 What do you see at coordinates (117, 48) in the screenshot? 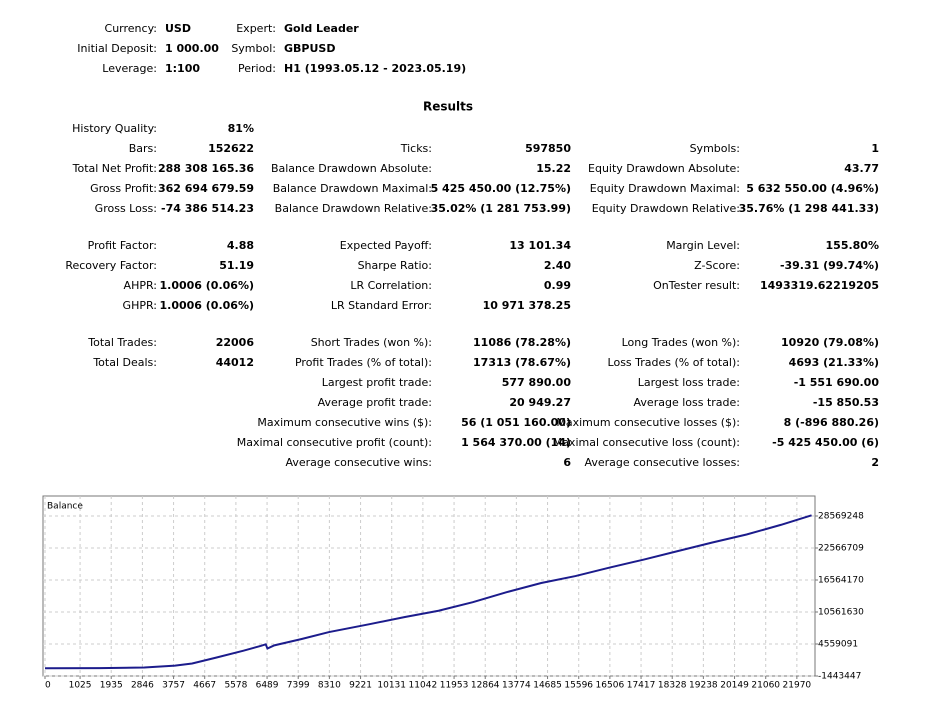
I see `header-label: Initial Deposit:` at bounding box center [117, 48].